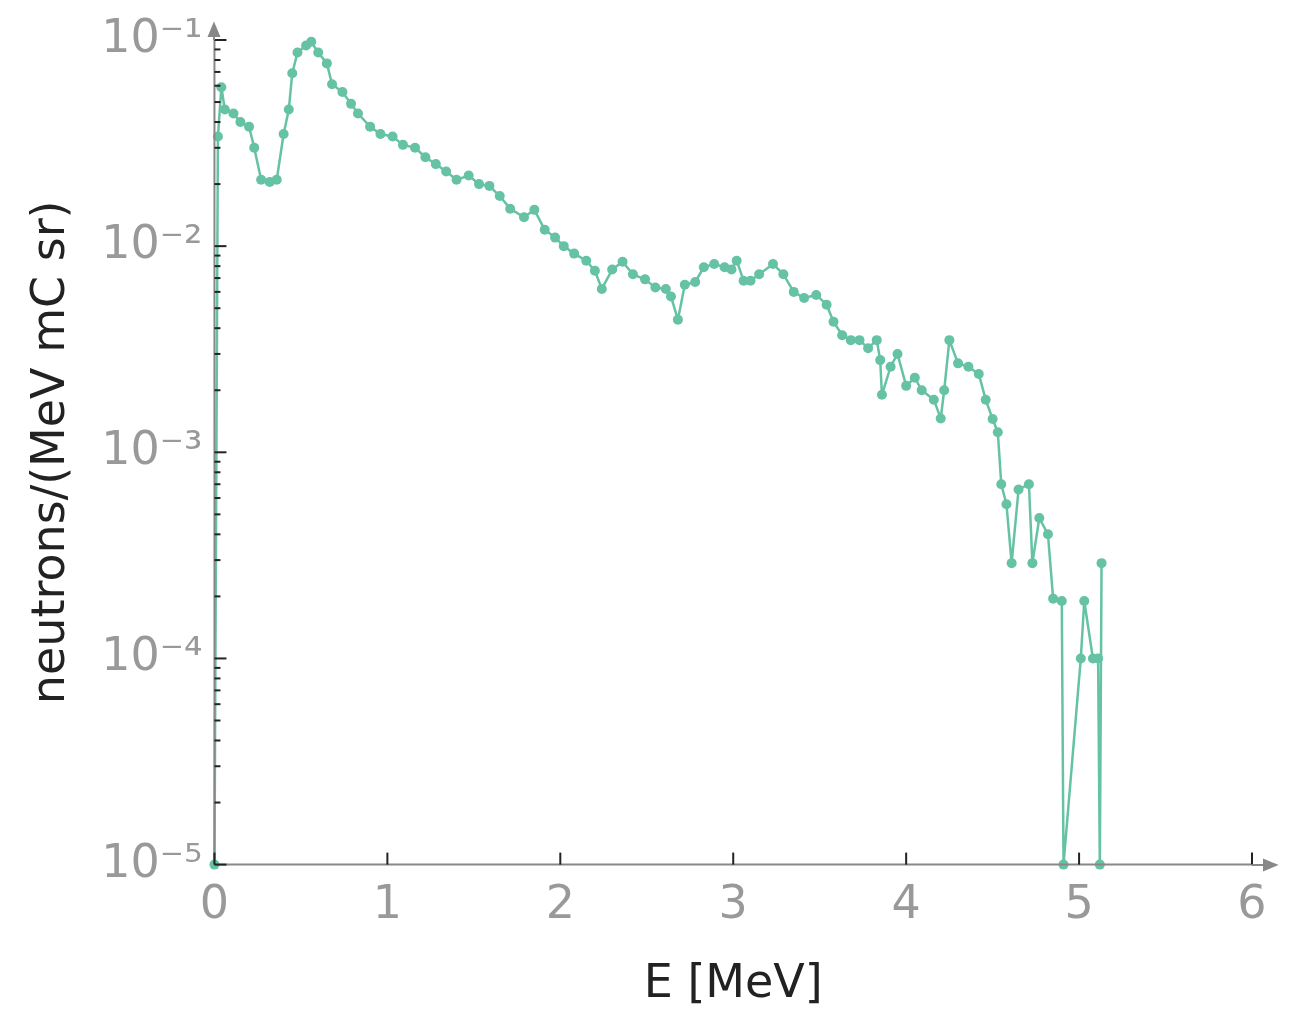 Image resolution: width=1312 pixels, height=1027 pixels. I want to click on y-tick-label: 10⁻⁴, so click(152, 654).